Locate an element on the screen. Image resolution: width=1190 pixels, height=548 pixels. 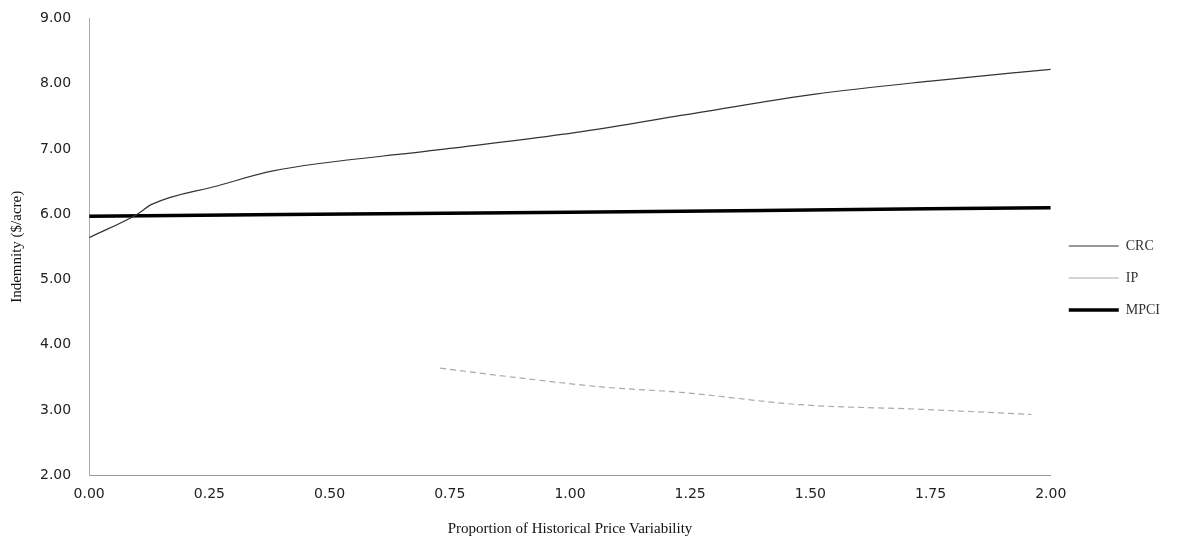
y-tick-label: 3.00 is located at coordinates (56, 408).